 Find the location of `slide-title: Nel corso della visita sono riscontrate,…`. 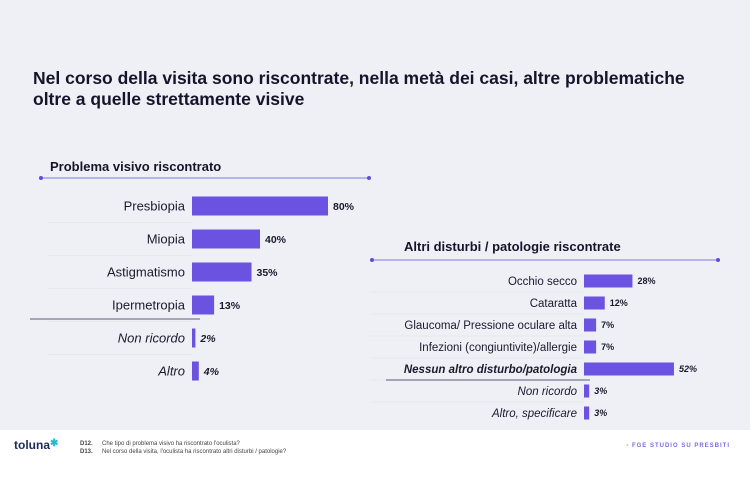

slide-title: Nel corso della visita sono riscontrate,… is located at coordinates (359, 88).